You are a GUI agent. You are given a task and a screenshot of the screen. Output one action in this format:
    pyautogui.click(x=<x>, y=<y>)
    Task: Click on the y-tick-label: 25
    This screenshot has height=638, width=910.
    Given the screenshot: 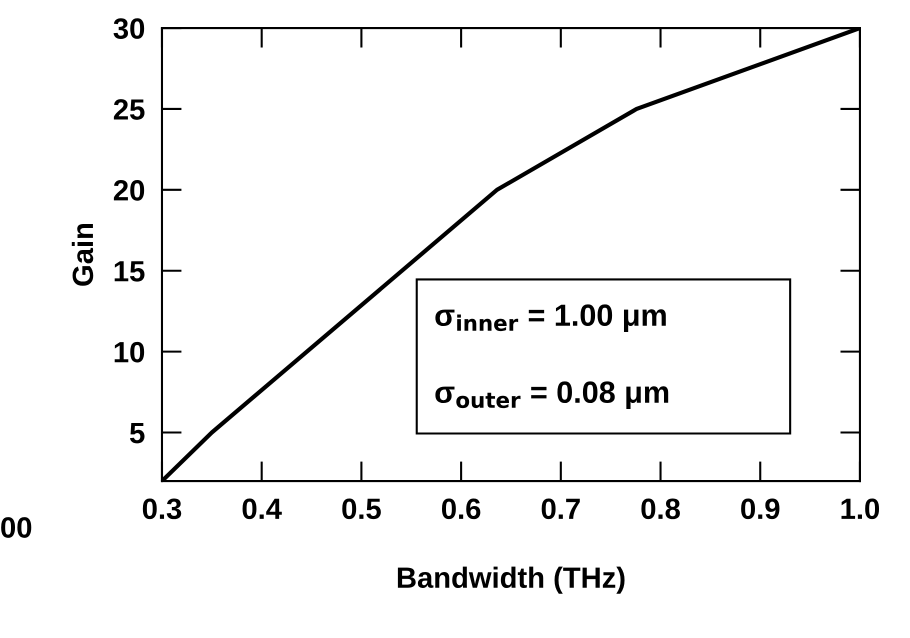 What is the action you would take?
    pyautogui.click(x=129, y=109)
    